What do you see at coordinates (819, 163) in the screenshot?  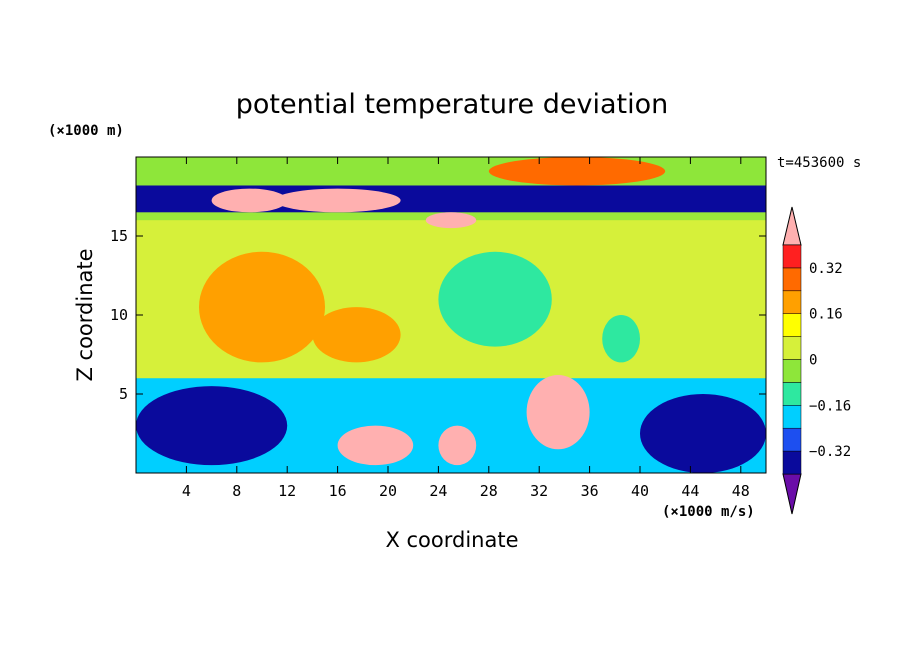 I see `time-label: t=453600 s` at bounding box center [819, 163].